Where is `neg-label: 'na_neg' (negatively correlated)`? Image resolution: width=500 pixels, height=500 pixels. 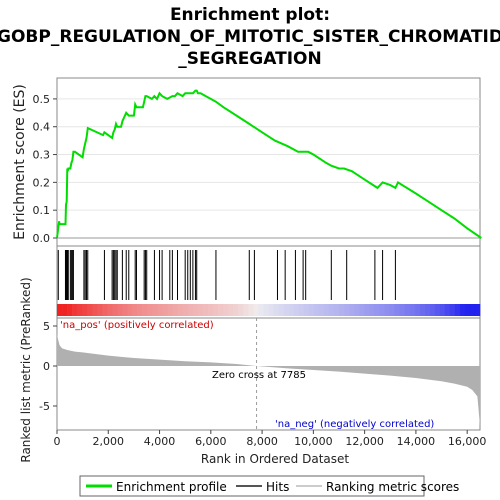
neg-label: 'na_neg' (negatively correlated) is located at coordinates (354, 424).